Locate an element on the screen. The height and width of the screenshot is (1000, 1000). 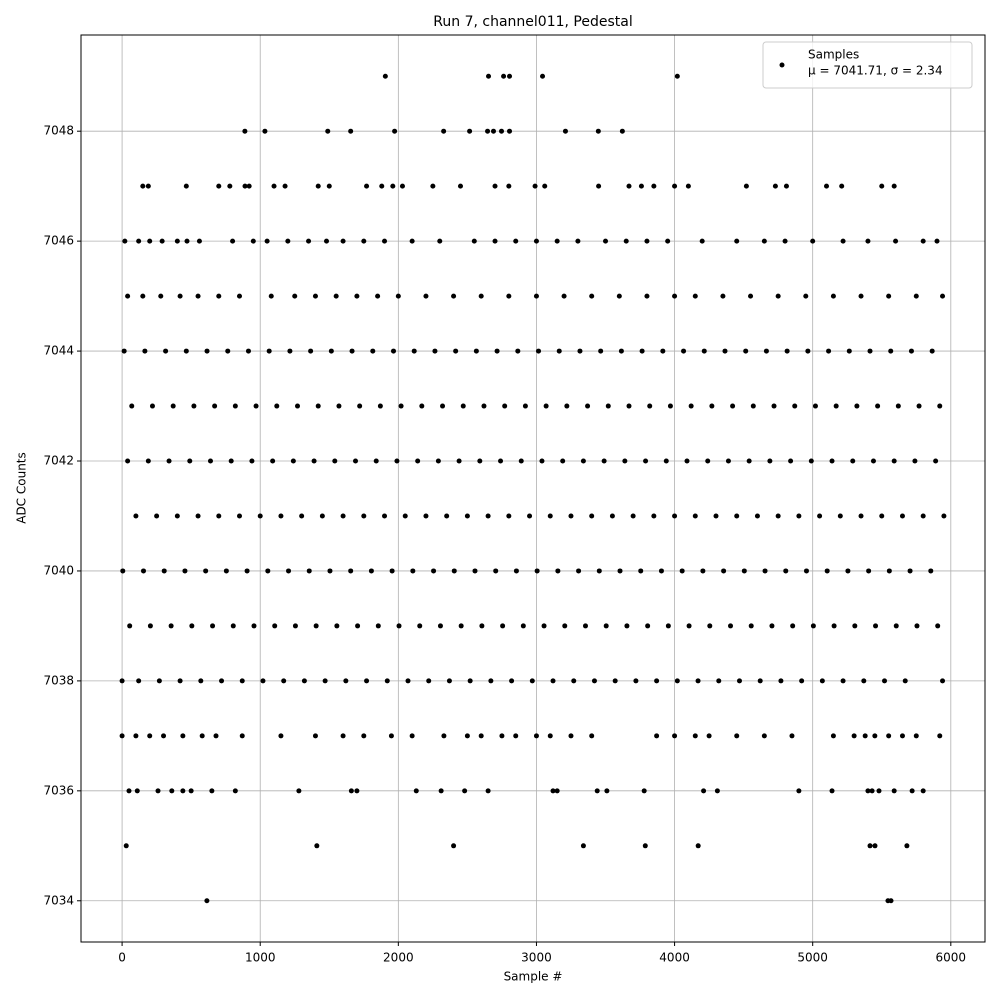
x-tick-label: 6000 is located at coordinates (951, 958).